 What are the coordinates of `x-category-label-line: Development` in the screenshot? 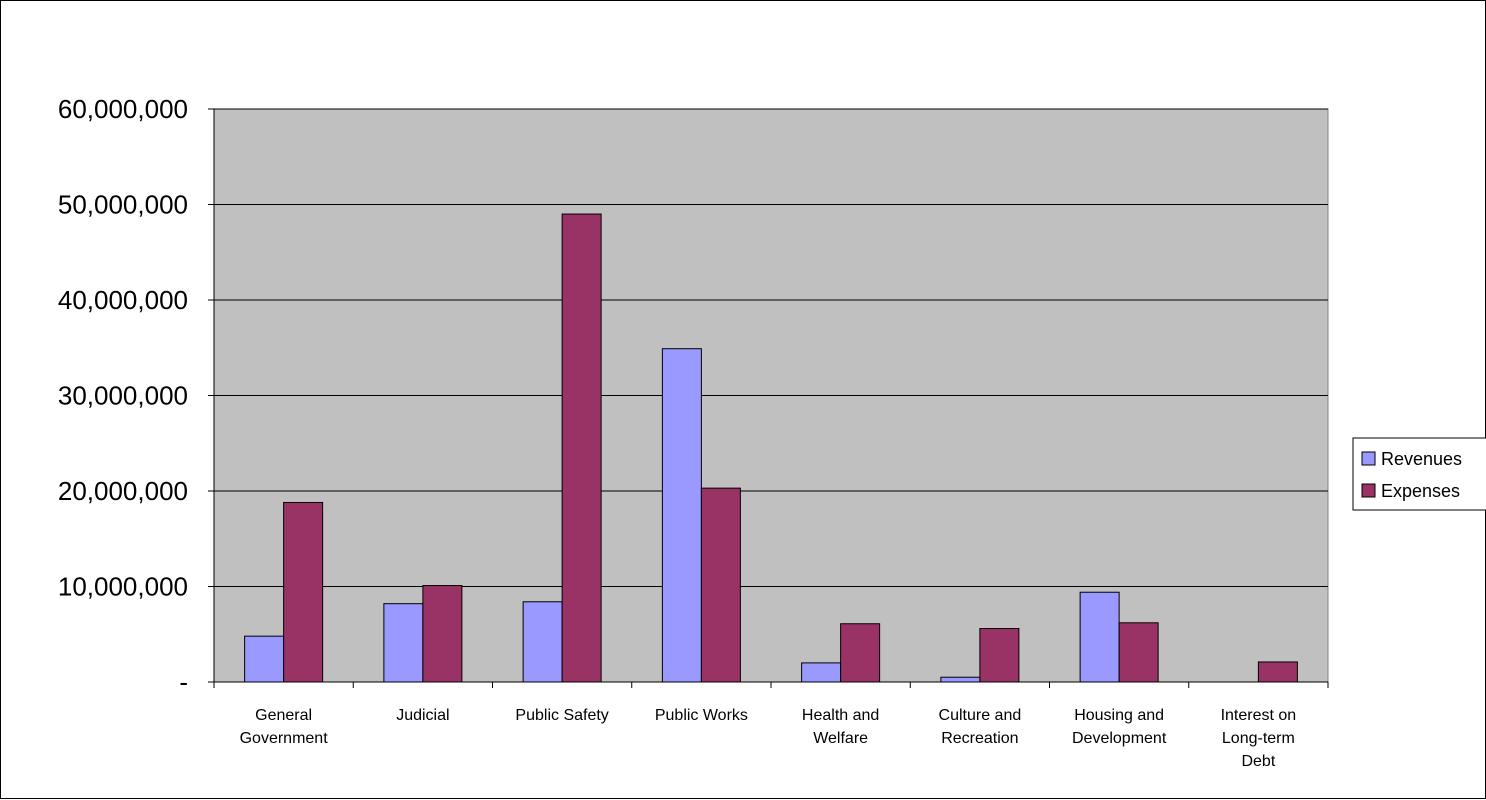 It's located at (1119, 738).